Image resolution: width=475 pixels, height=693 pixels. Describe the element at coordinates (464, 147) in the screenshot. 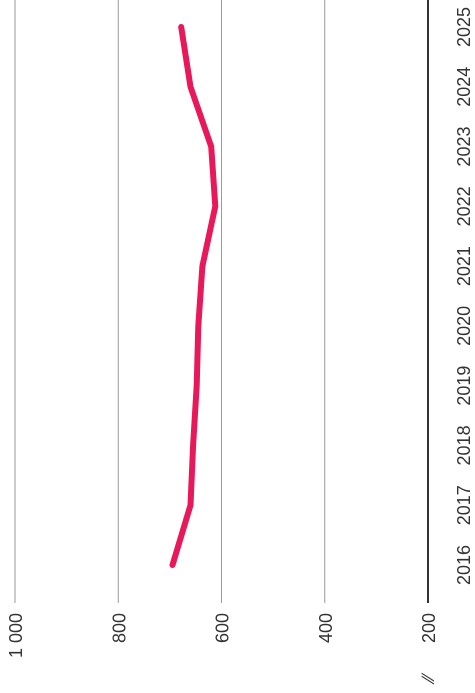

I see `category-tick-label: 2023` at that location.